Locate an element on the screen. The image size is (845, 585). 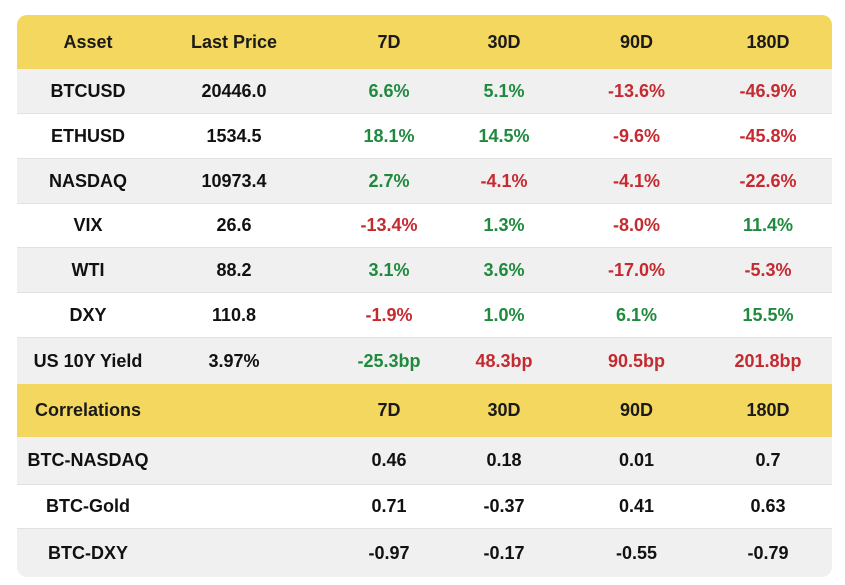
corr-90d: 0.01 is located at coordinates (636, 460).